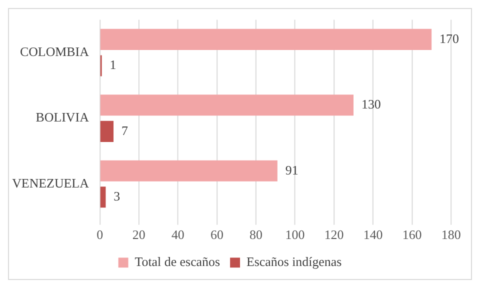  I want to click on y-tick-label: COLOMBIA, so click(55, 51).